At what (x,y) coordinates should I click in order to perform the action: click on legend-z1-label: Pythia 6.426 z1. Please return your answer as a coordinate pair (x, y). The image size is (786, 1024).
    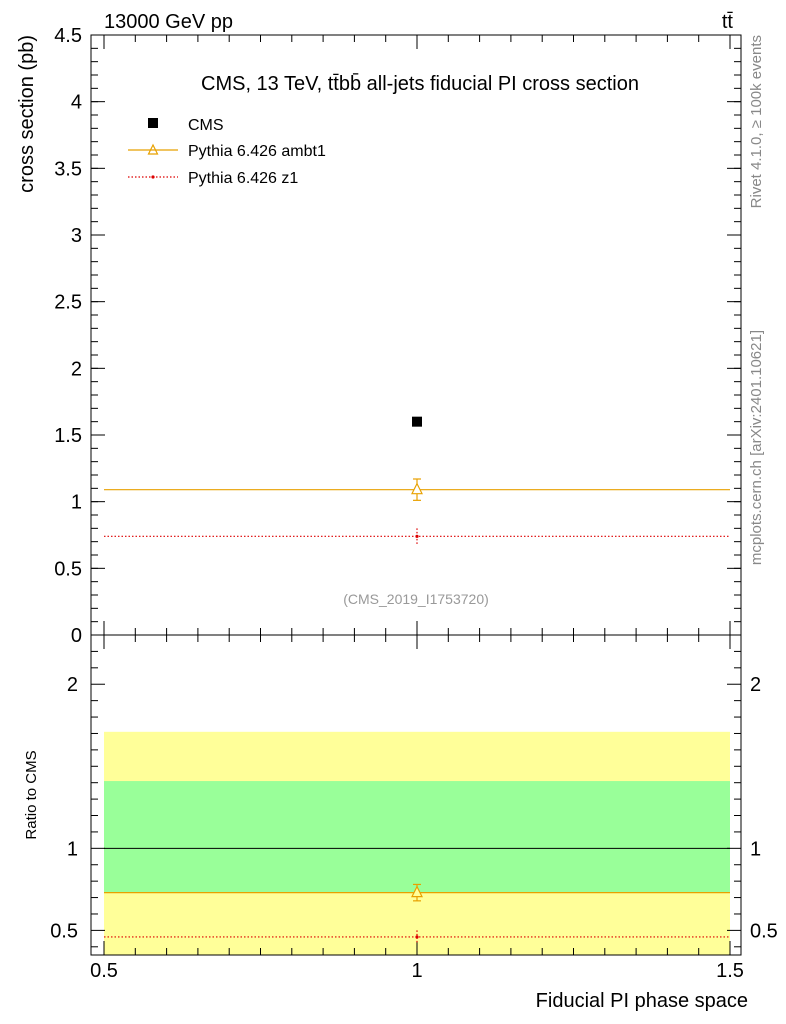
    Looking at the image, I should click on (243, 178).